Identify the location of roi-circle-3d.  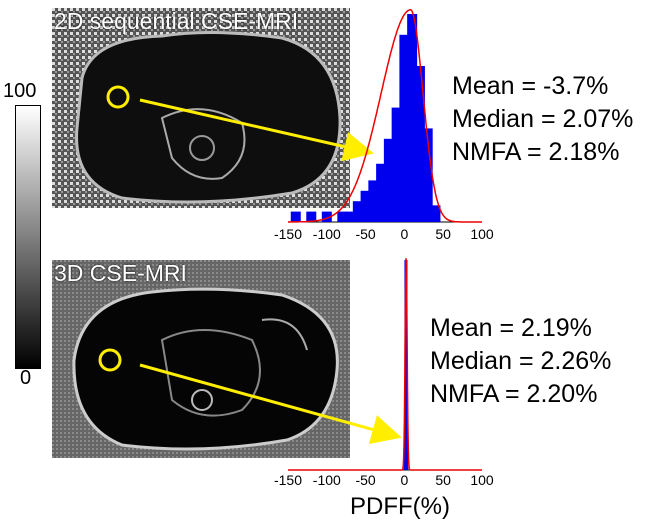
(110, 360).